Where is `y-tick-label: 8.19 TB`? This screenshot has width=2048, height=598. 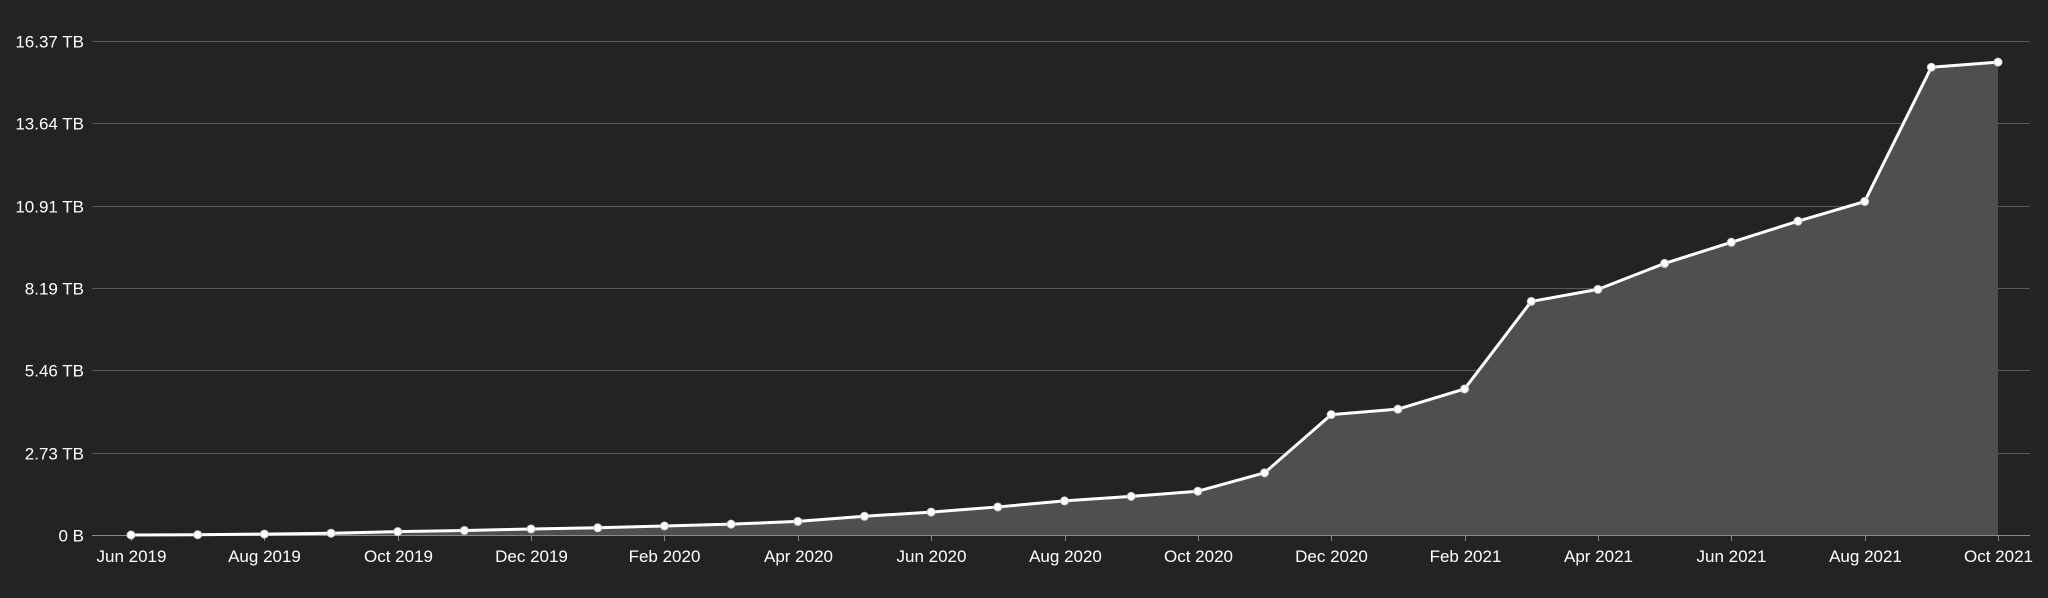
y-tick-label: 8.19 TB is located at coordinates (54, 289).